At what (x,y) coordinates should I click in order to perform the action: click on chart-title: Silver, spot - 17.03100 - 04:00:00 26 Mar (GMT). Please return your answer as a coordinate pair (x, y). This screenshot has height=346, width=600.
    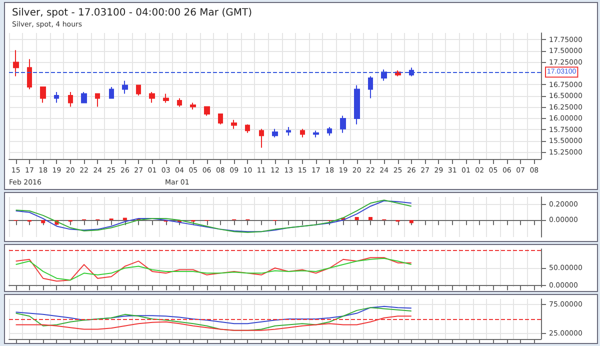
    Looking at the image, I should click on (132, 13).